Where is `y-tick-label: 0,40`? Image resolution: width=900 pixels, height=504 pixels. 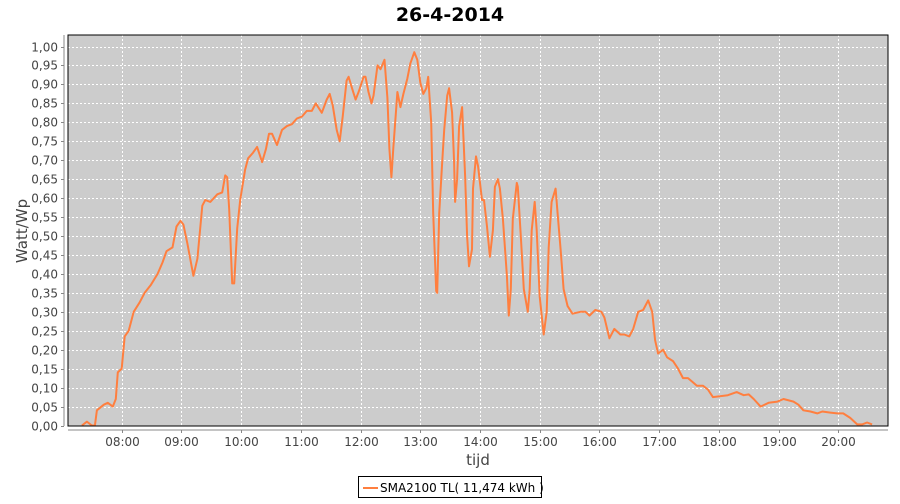
y-tick-label: 0,40 is located at coordinates (44, 275).